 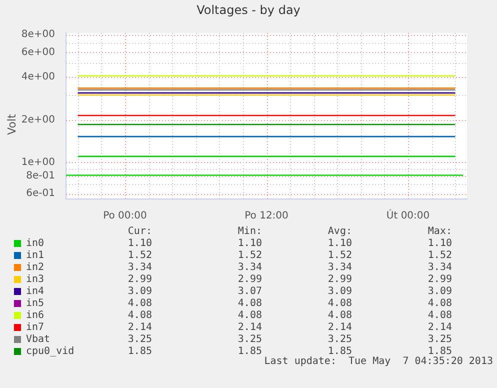 I want to click on y-tick-label: 2e+00, so click(x=38, y=120).